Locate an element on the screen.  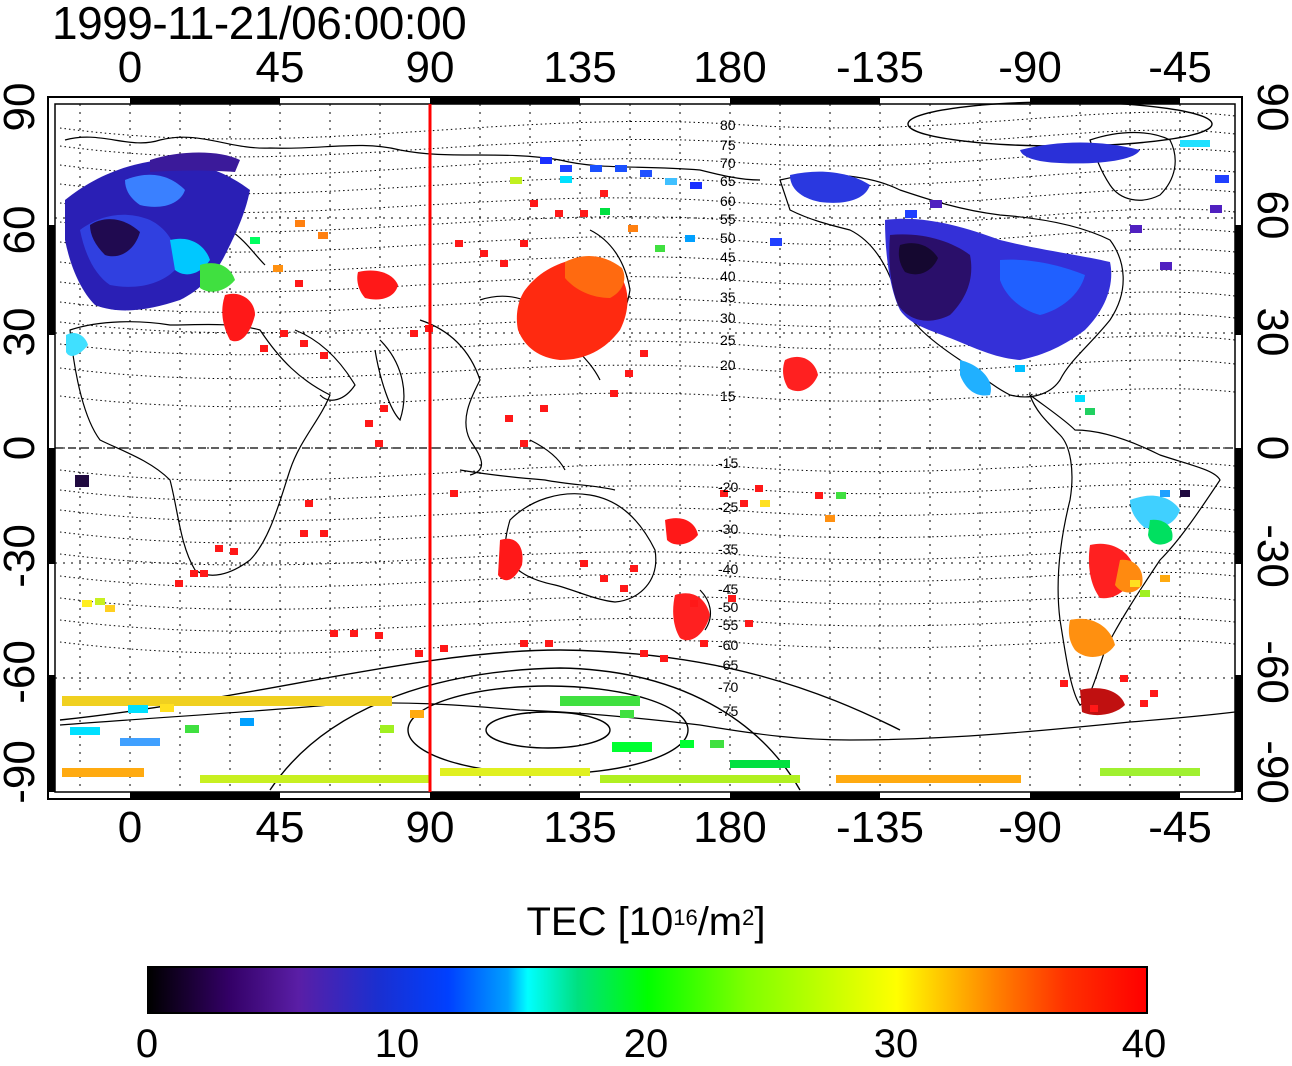
colorbar-tick: 30 is located at coordinates (896, 1044).